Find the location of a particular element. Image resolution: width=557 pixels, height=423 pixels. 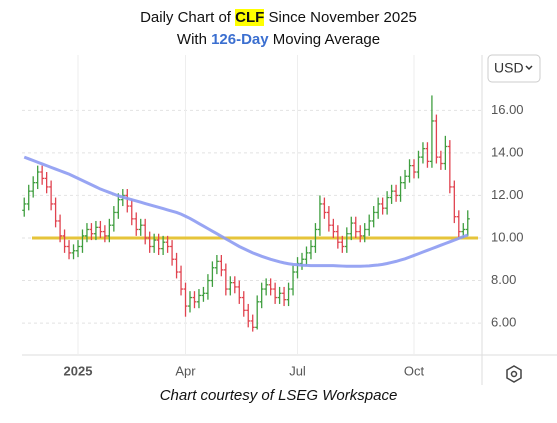

y-tick-label: 16.00 is located at coordinates (507, 109).